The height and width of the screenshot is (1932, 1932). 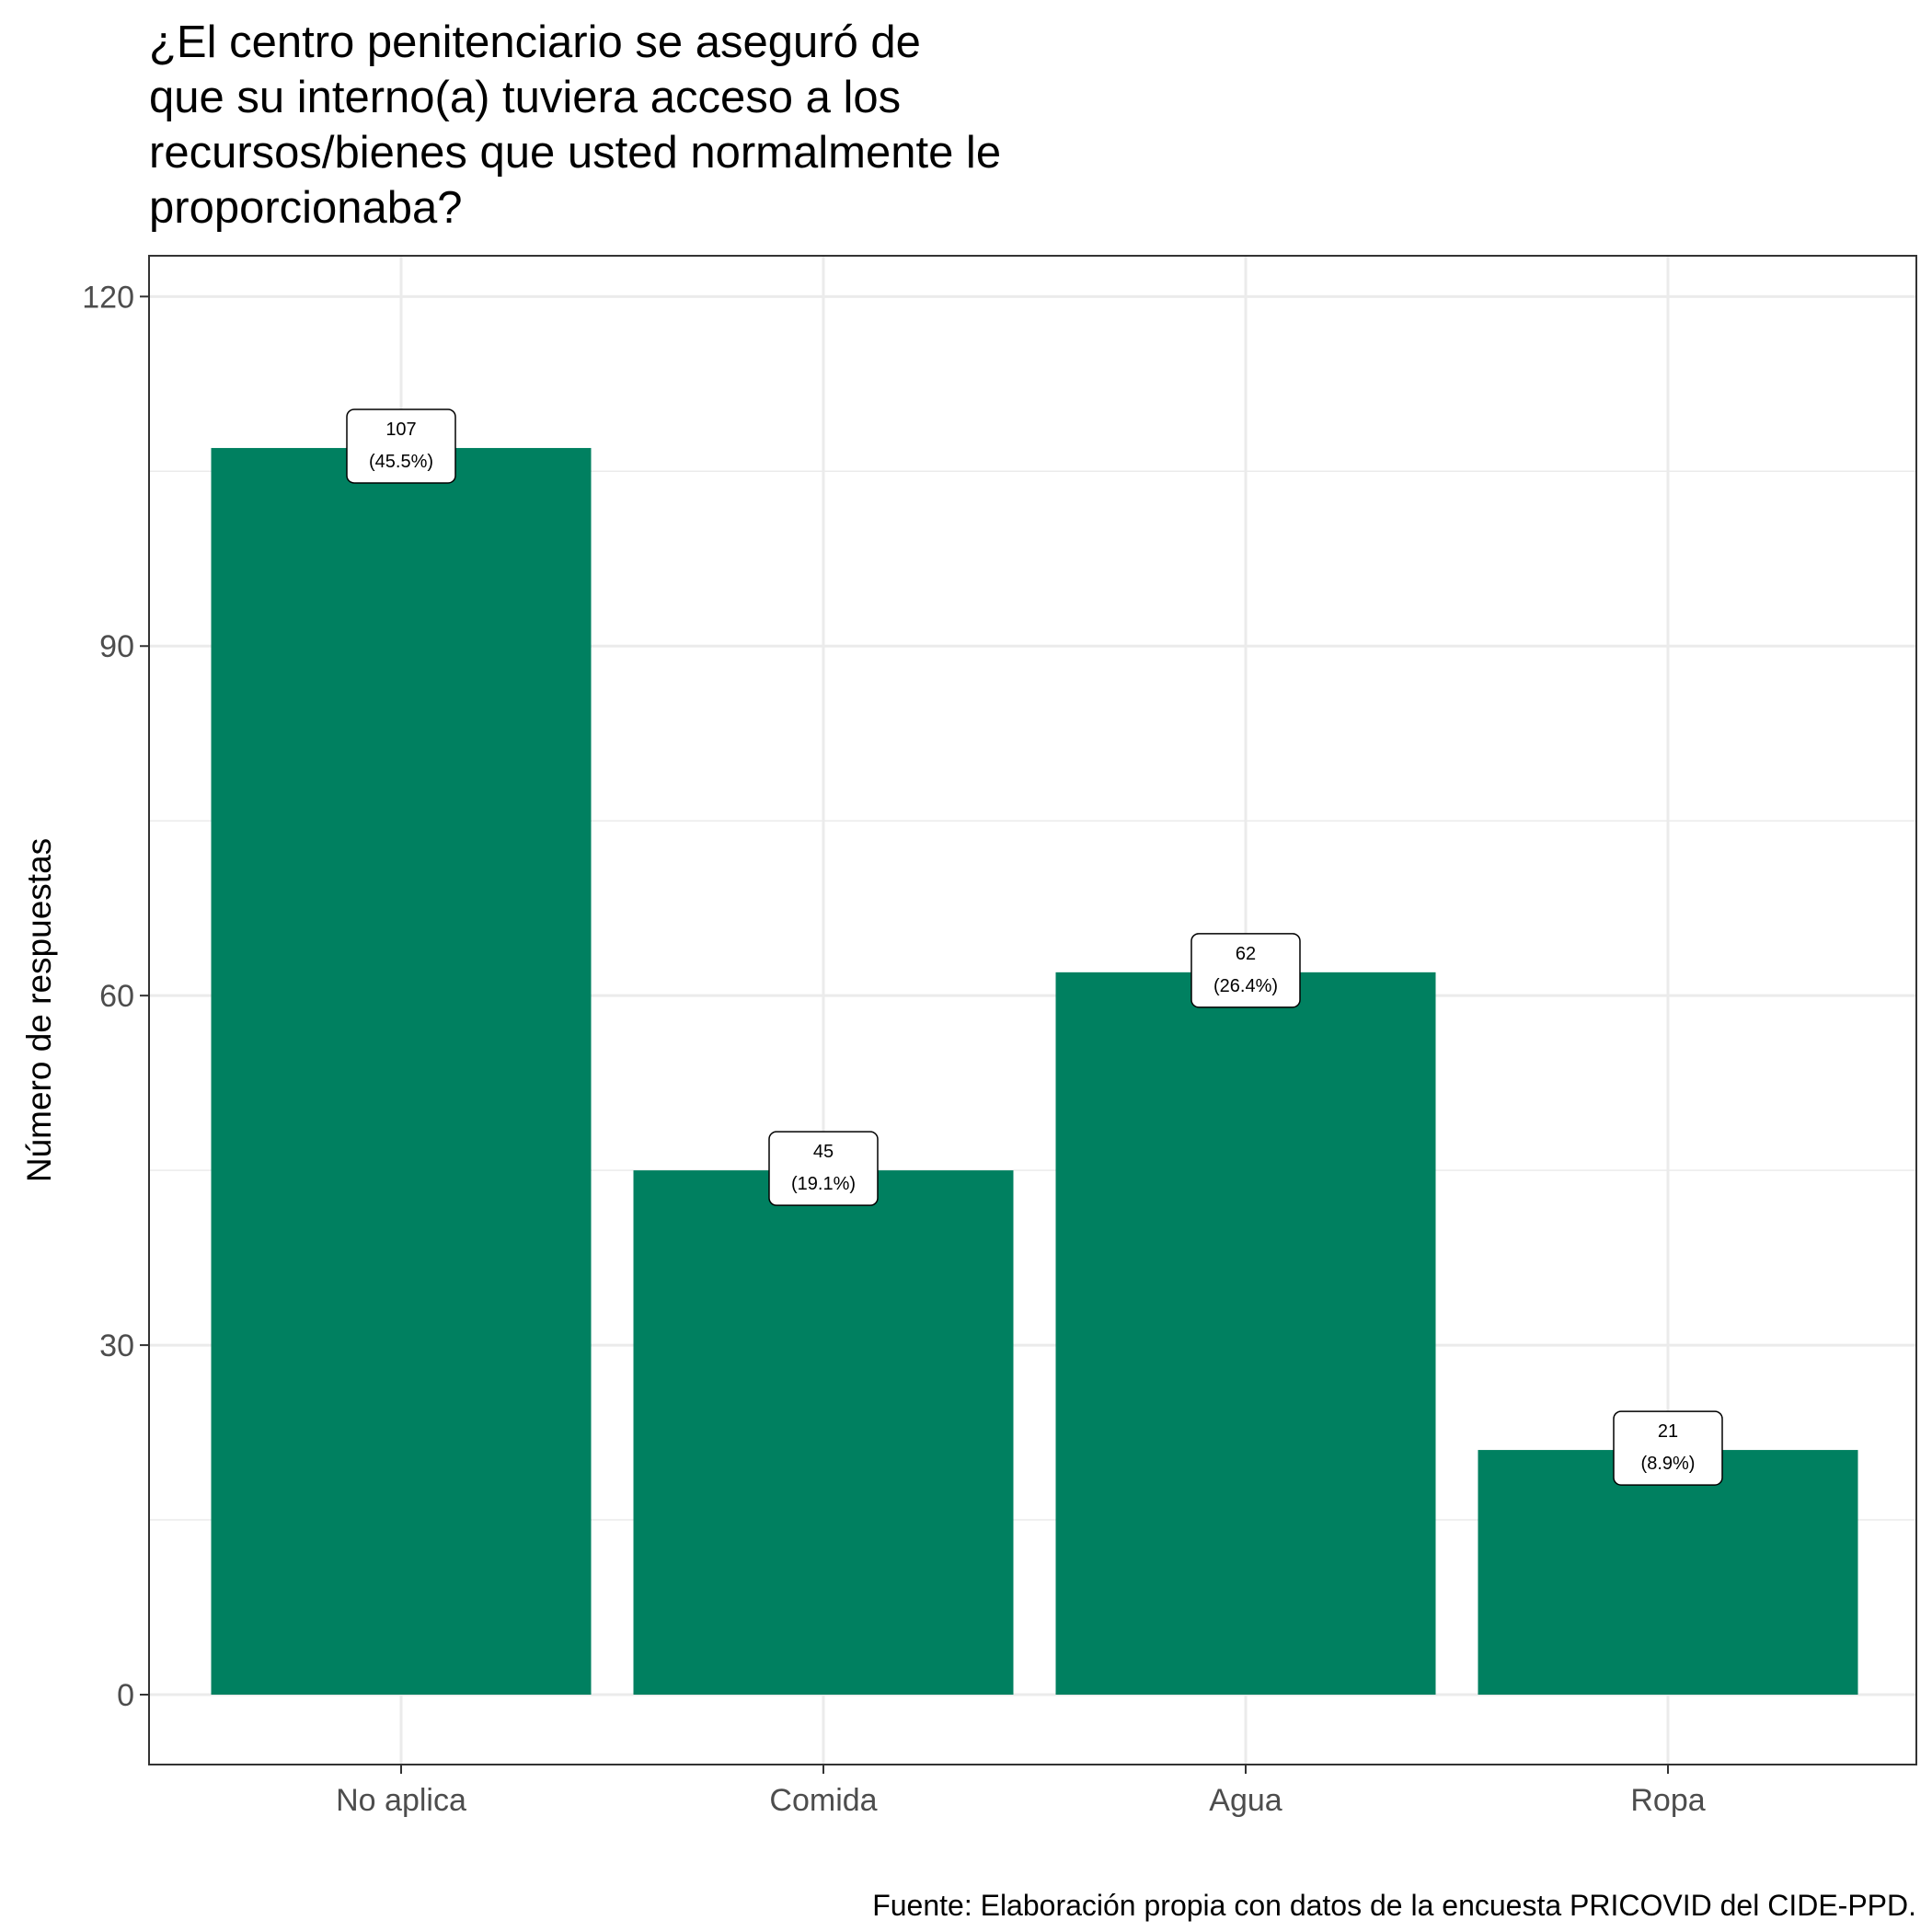 I want to click on y-tick-label: 60, so click(x=116, y=997).